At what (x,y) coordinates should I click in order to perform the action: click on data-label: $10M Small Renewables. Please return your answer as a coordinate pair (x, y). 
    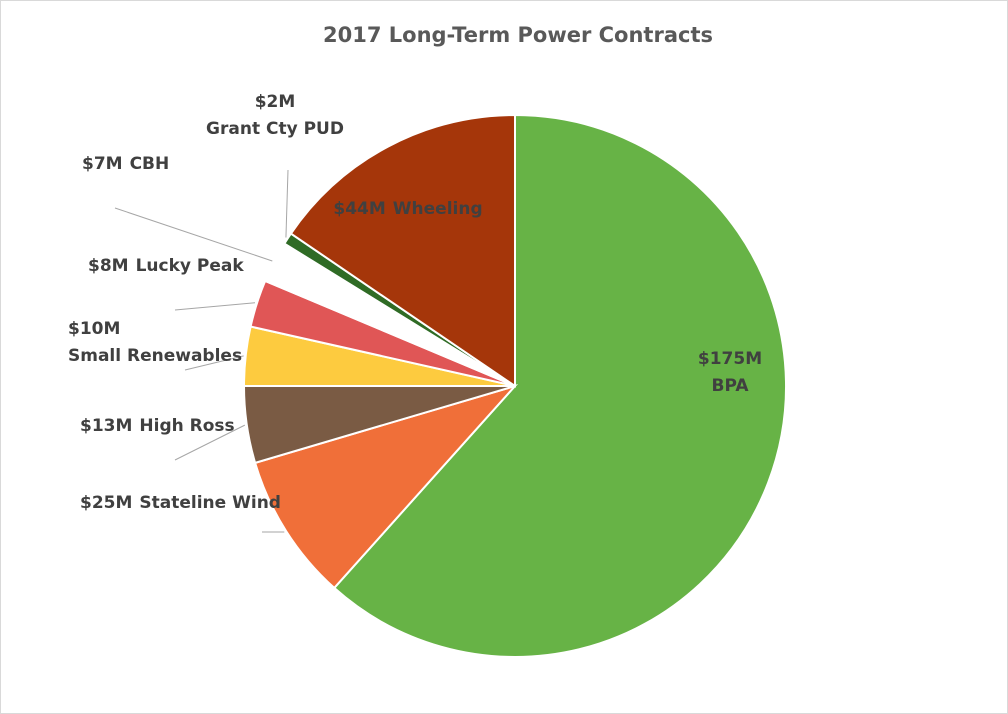
    Looking at the image, I should click on (155, 342).